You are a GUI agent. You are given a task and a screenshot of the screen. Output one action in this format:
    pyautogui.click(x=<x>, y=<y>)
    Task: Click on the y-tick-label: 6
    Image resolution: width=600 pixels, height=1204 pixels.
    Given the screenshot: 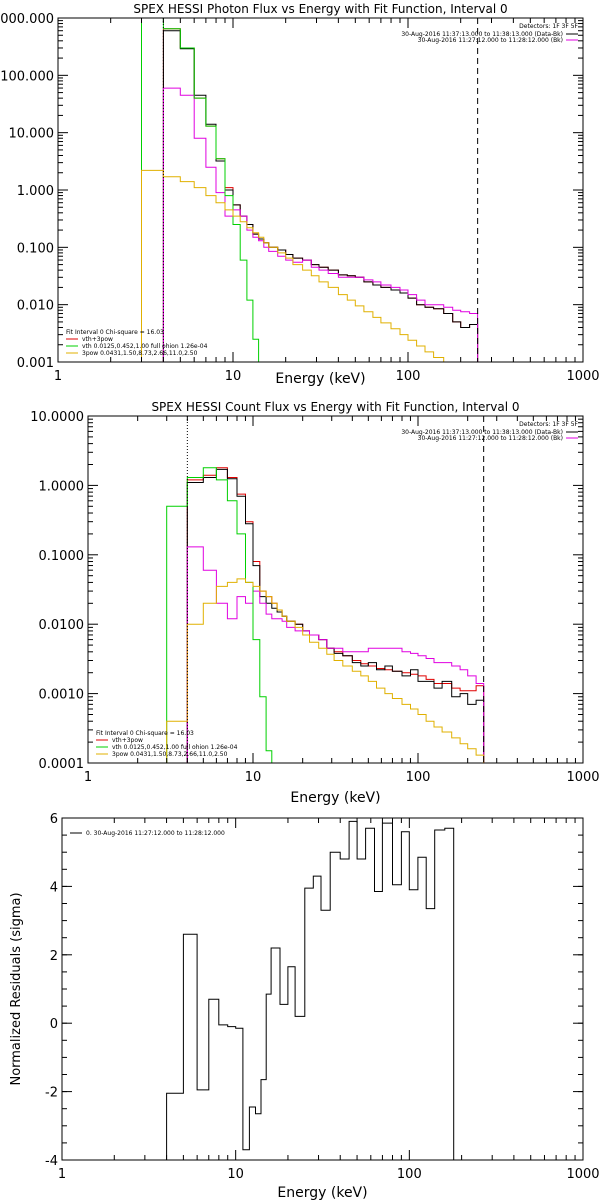 What is the action you would take?
    pyautogui.click(x=54, y=819)
    